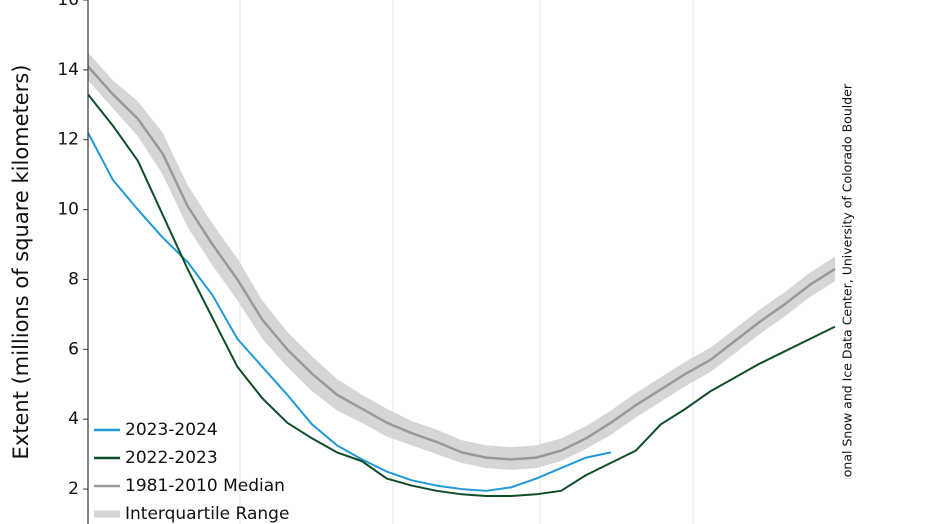 Image resolution: width=932 pixels, height=524 pixels. Describe the element at coordinates (68, 140) in the screenshot. I see `y-tick-label: 12` at that location.